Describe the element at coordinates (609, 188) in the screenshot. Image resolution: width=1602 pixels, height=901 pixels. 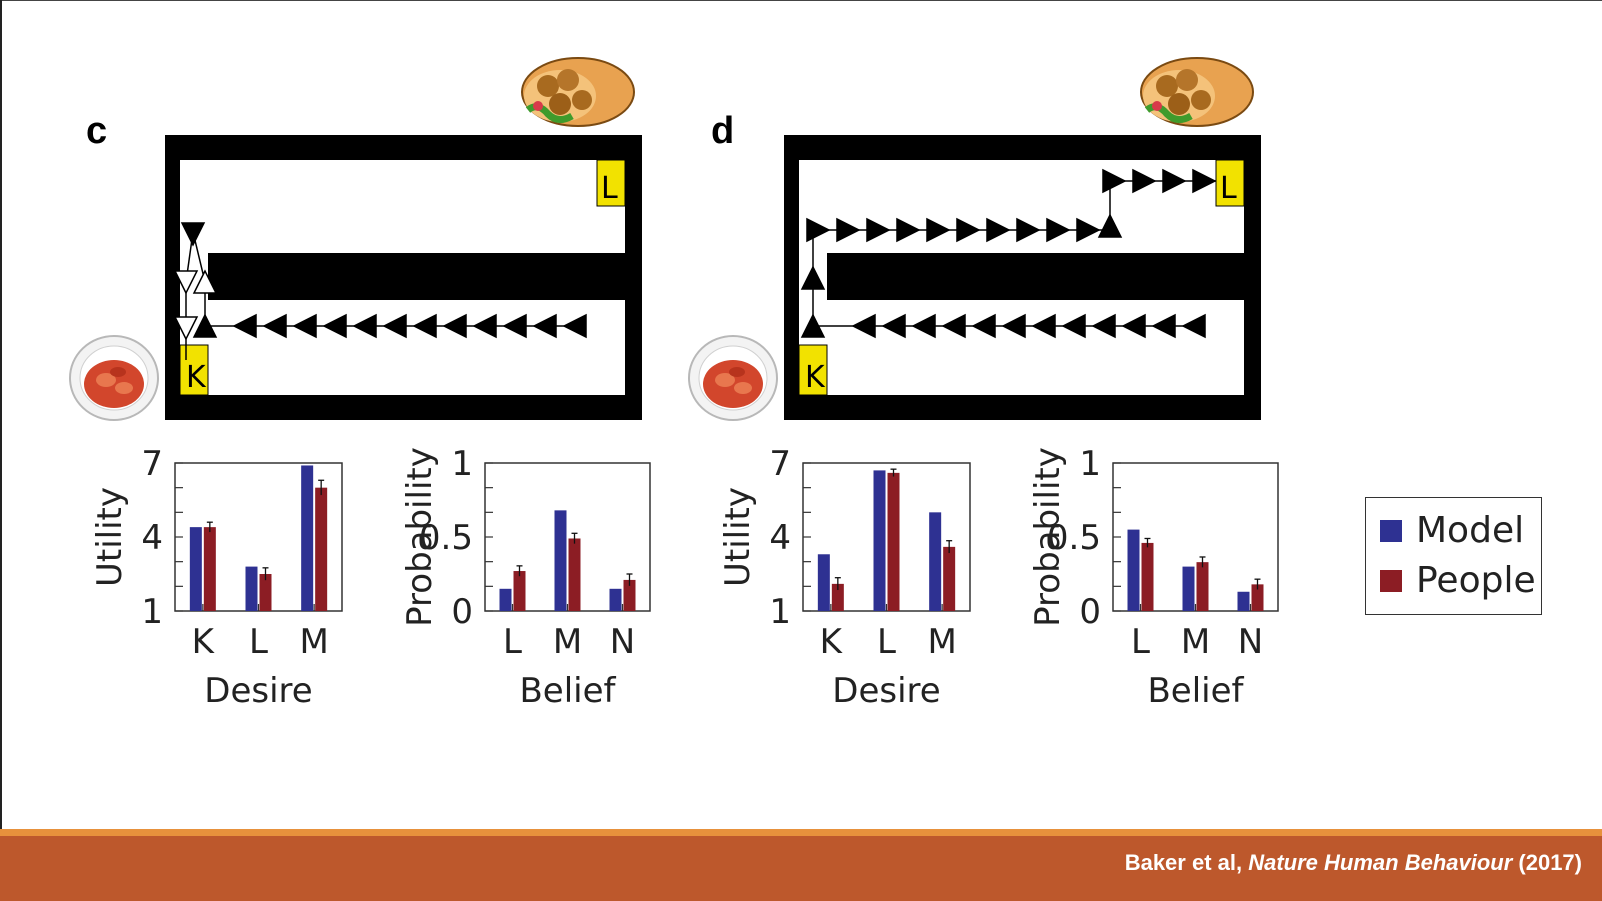
I see `maze-c-cell-l-label: L` at that location.